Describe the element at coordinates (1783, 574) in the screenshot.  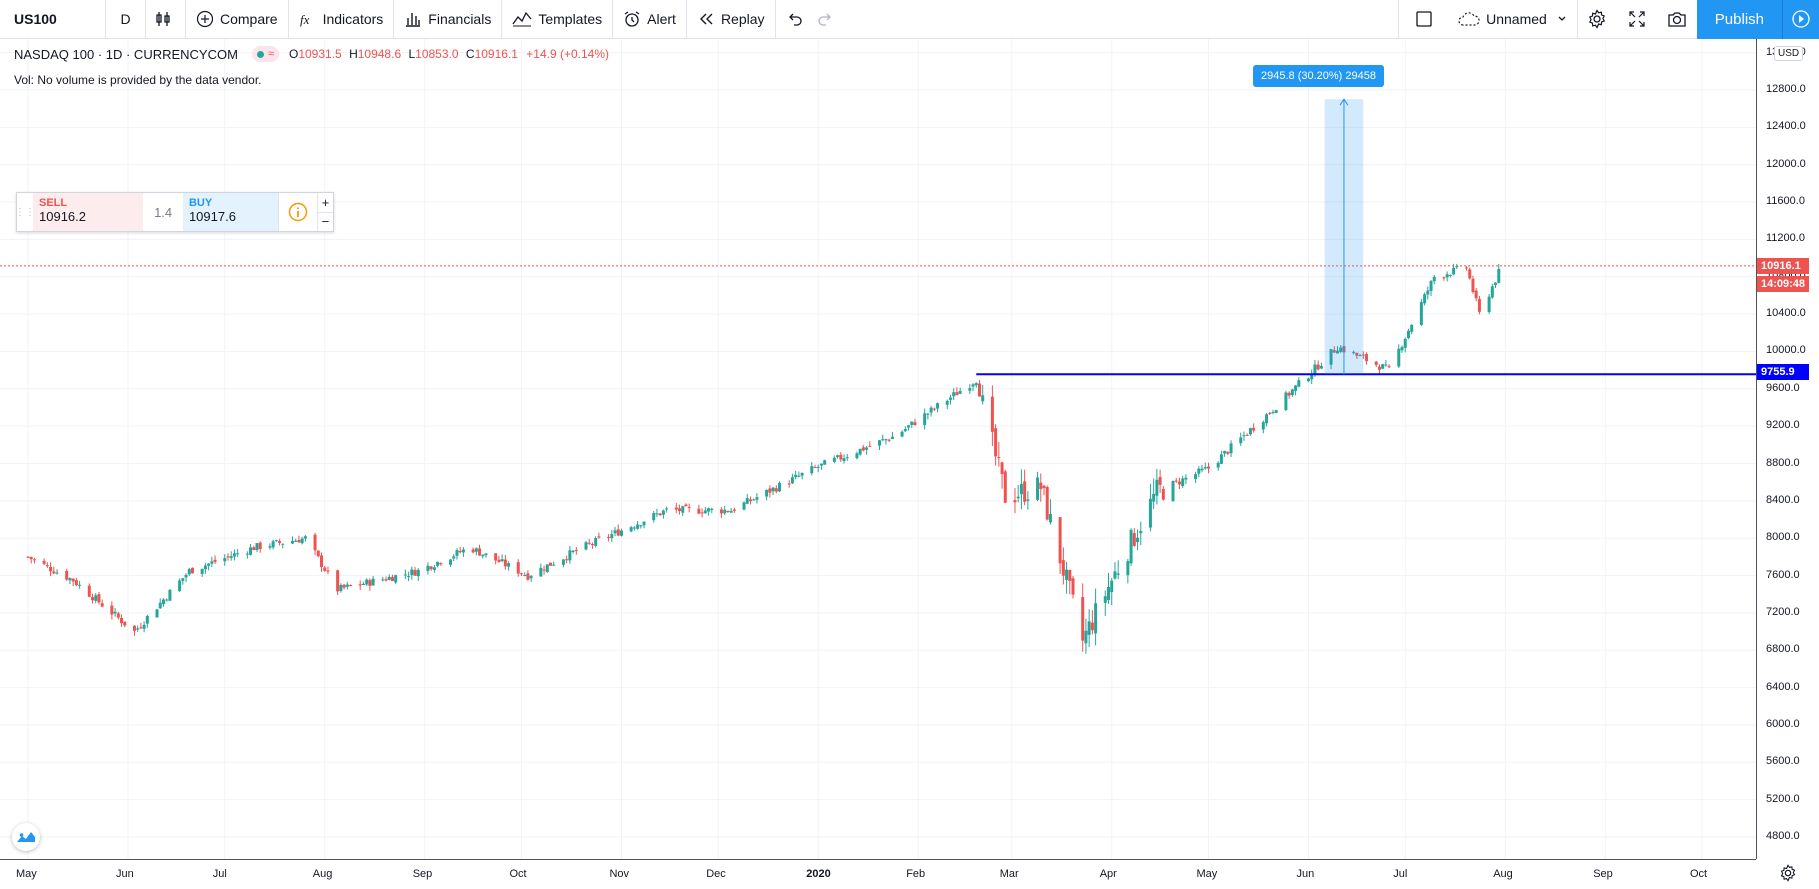
I see `price-tick-label: 7600.0` at that location.